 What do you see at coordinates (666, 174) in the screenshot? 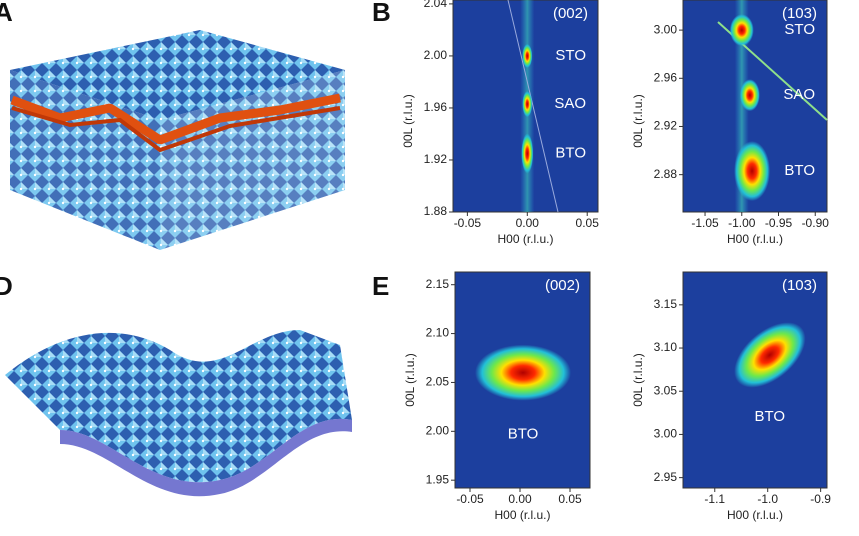
I see `y-tick-label: 2.88` at bounding box center [666, 174].